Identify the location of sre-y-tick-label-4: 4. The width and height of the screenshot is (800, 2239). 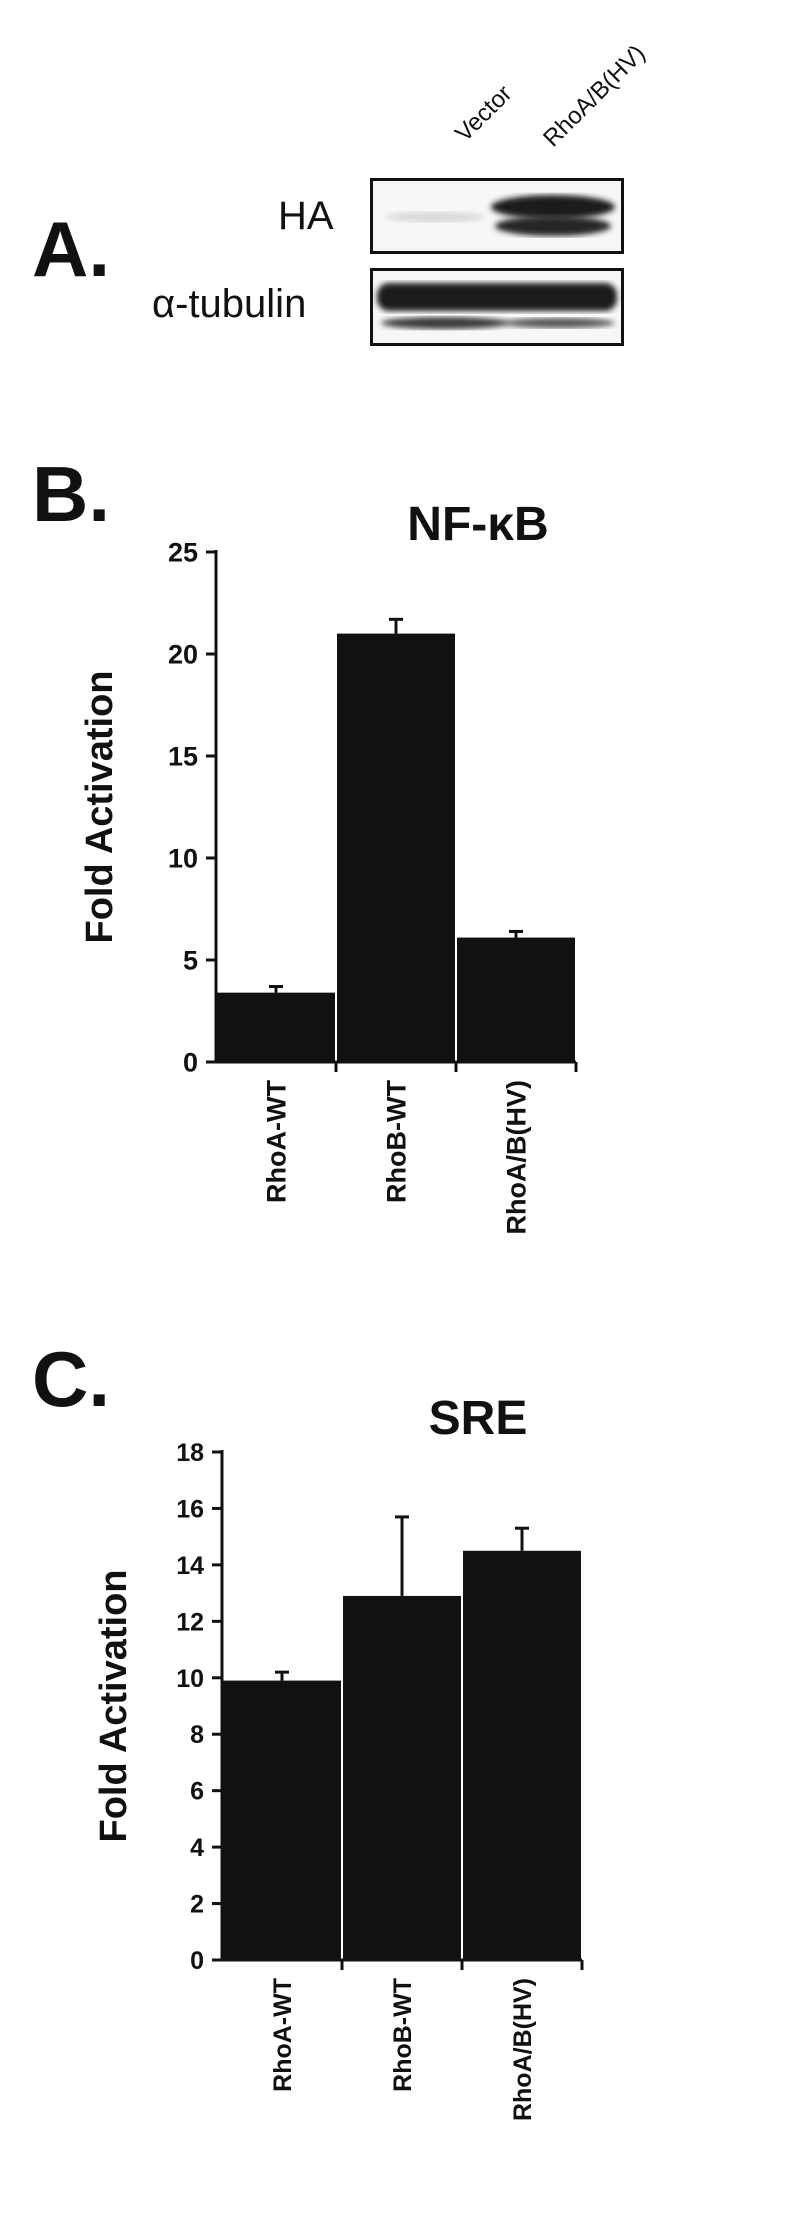
(197, 1848).